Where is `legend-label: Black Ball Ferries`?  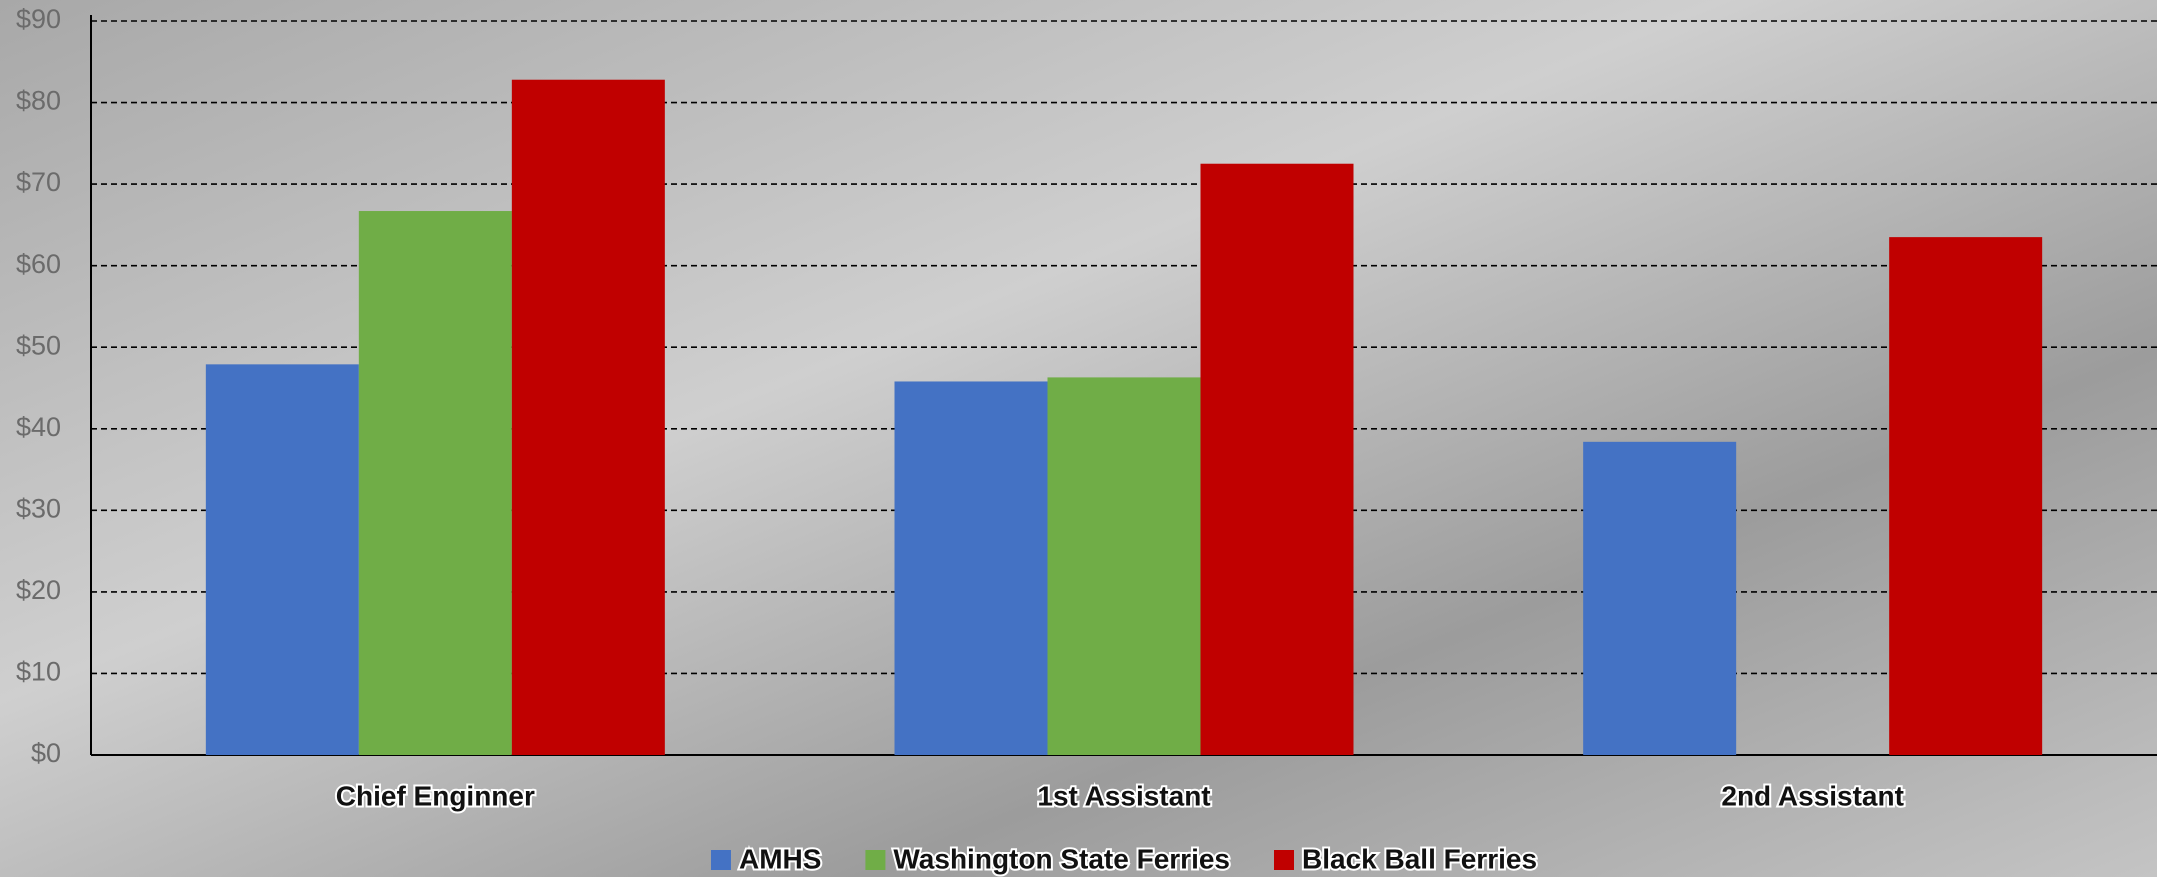
legend-label: Black Ball Ferries is located at coordinates (1419, 858).